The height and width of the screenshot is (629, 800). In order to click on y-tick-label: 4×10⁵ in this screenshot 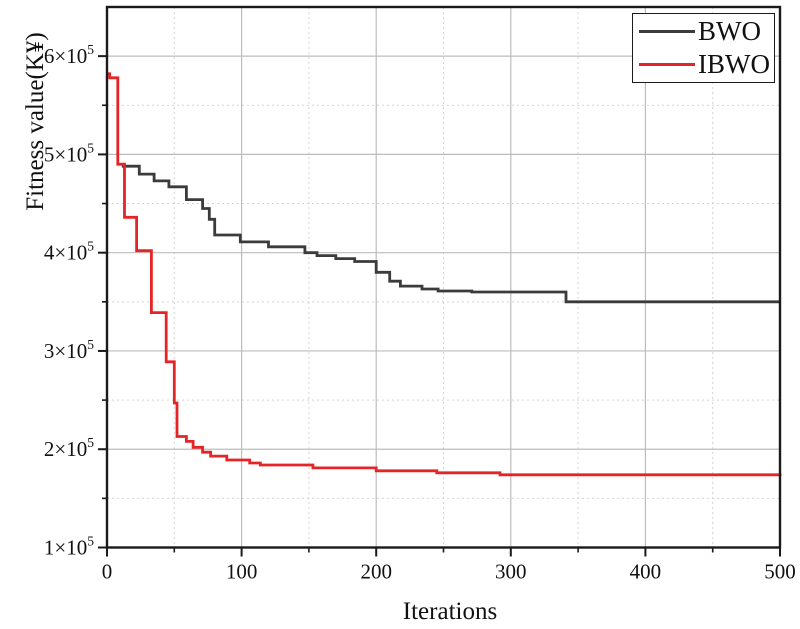, I will do `click(69, 252)`.